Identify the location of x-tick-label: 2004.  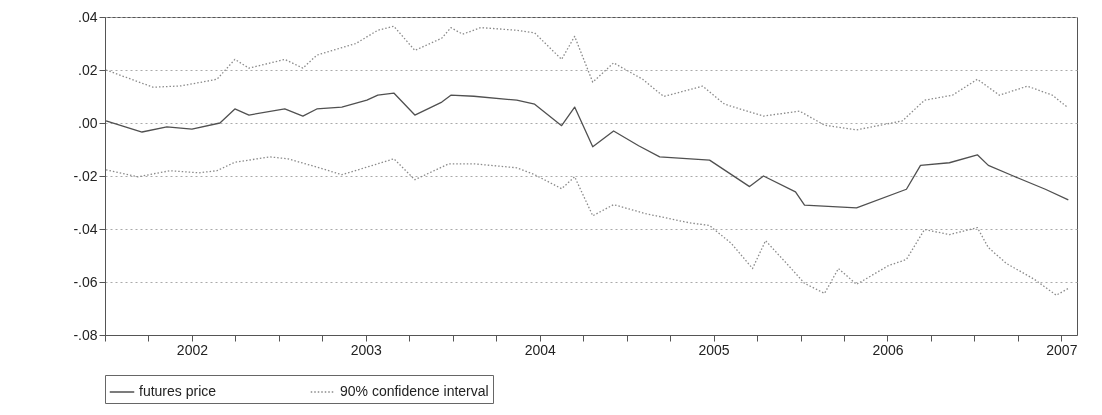
(540, 349).